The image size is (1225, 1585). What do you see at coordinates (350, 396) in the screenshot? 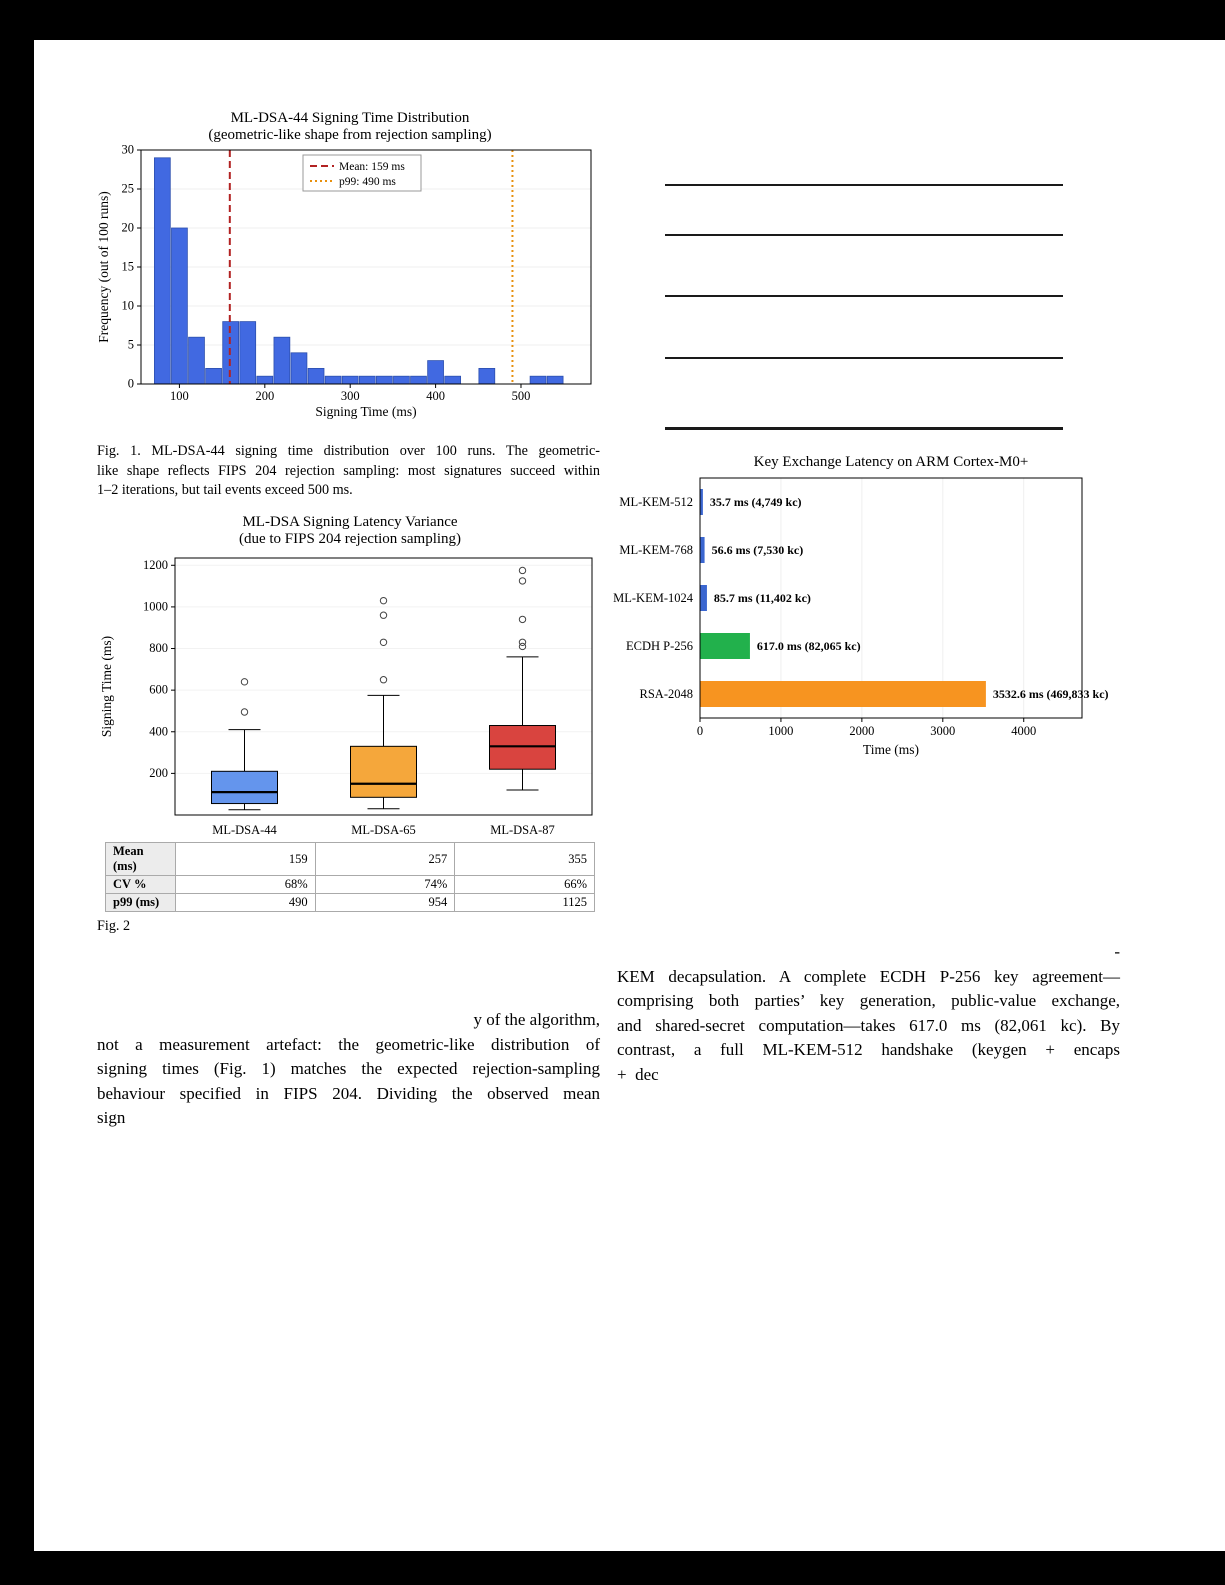
I see `svg-text: 300` at bounding box center [350, 396].